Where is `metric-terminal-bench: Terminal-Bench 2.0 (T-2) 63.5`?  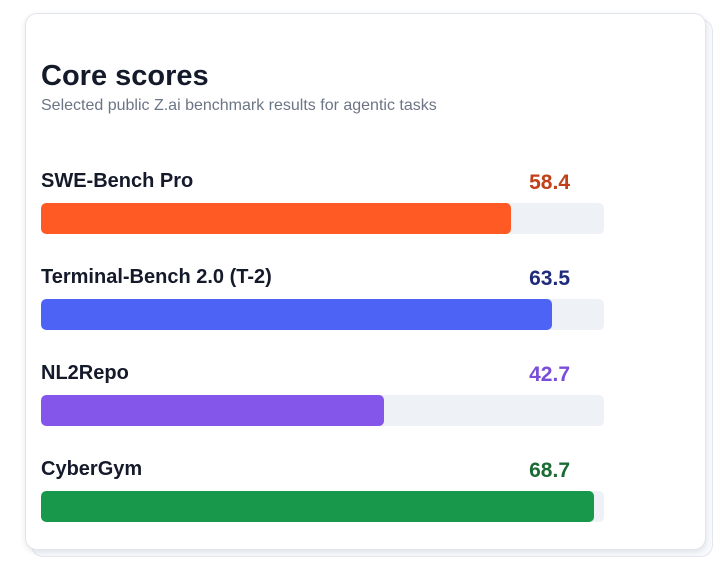
metric-terminal-bench: Terminal-Bench 2.0 (T-2) 63.5 is located at coordinates (322, 305).